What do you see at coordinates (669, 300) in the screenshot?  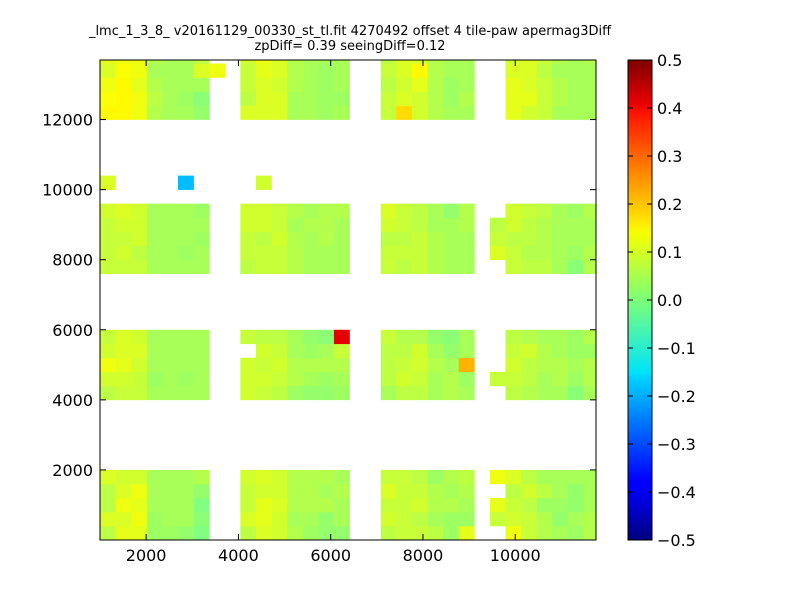 I see `colorbar-tick-label: 0.0` at bounding box center [669, 300].